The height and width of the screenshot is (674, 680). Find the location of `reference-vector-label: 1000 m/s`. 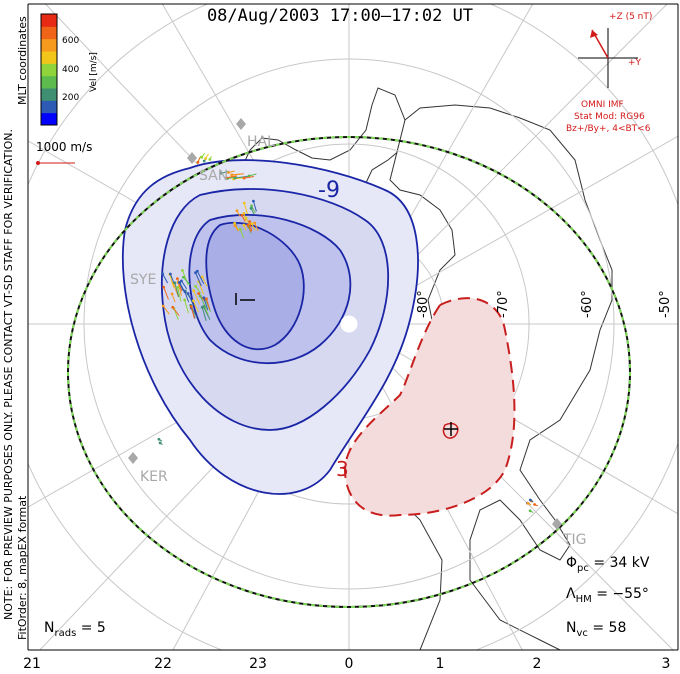

reference-vector-label: 1000 m/s is located at coordinates (64, 147).